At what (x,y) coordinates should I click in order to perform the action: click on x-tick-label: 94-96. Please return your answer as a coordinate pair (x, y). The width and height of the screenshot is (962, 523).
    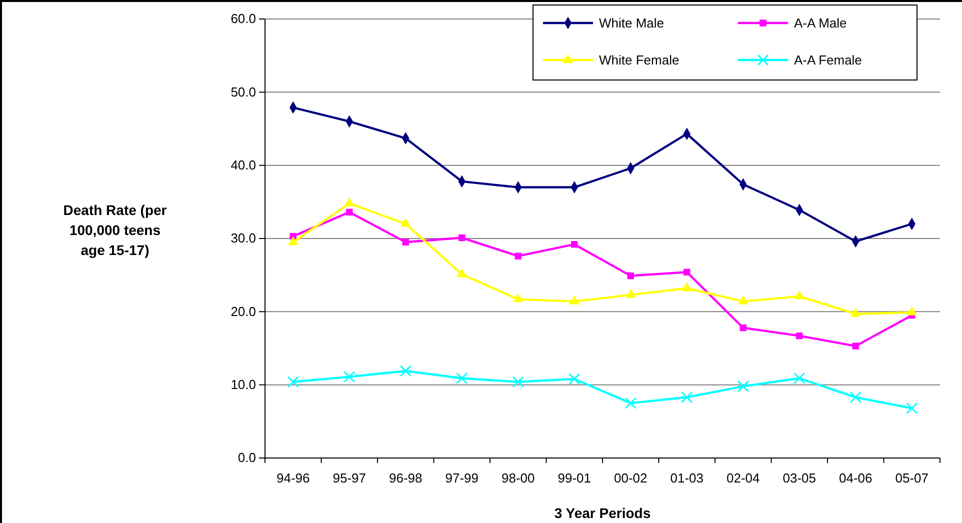
    Looking at the image, I should click on (293, 478).